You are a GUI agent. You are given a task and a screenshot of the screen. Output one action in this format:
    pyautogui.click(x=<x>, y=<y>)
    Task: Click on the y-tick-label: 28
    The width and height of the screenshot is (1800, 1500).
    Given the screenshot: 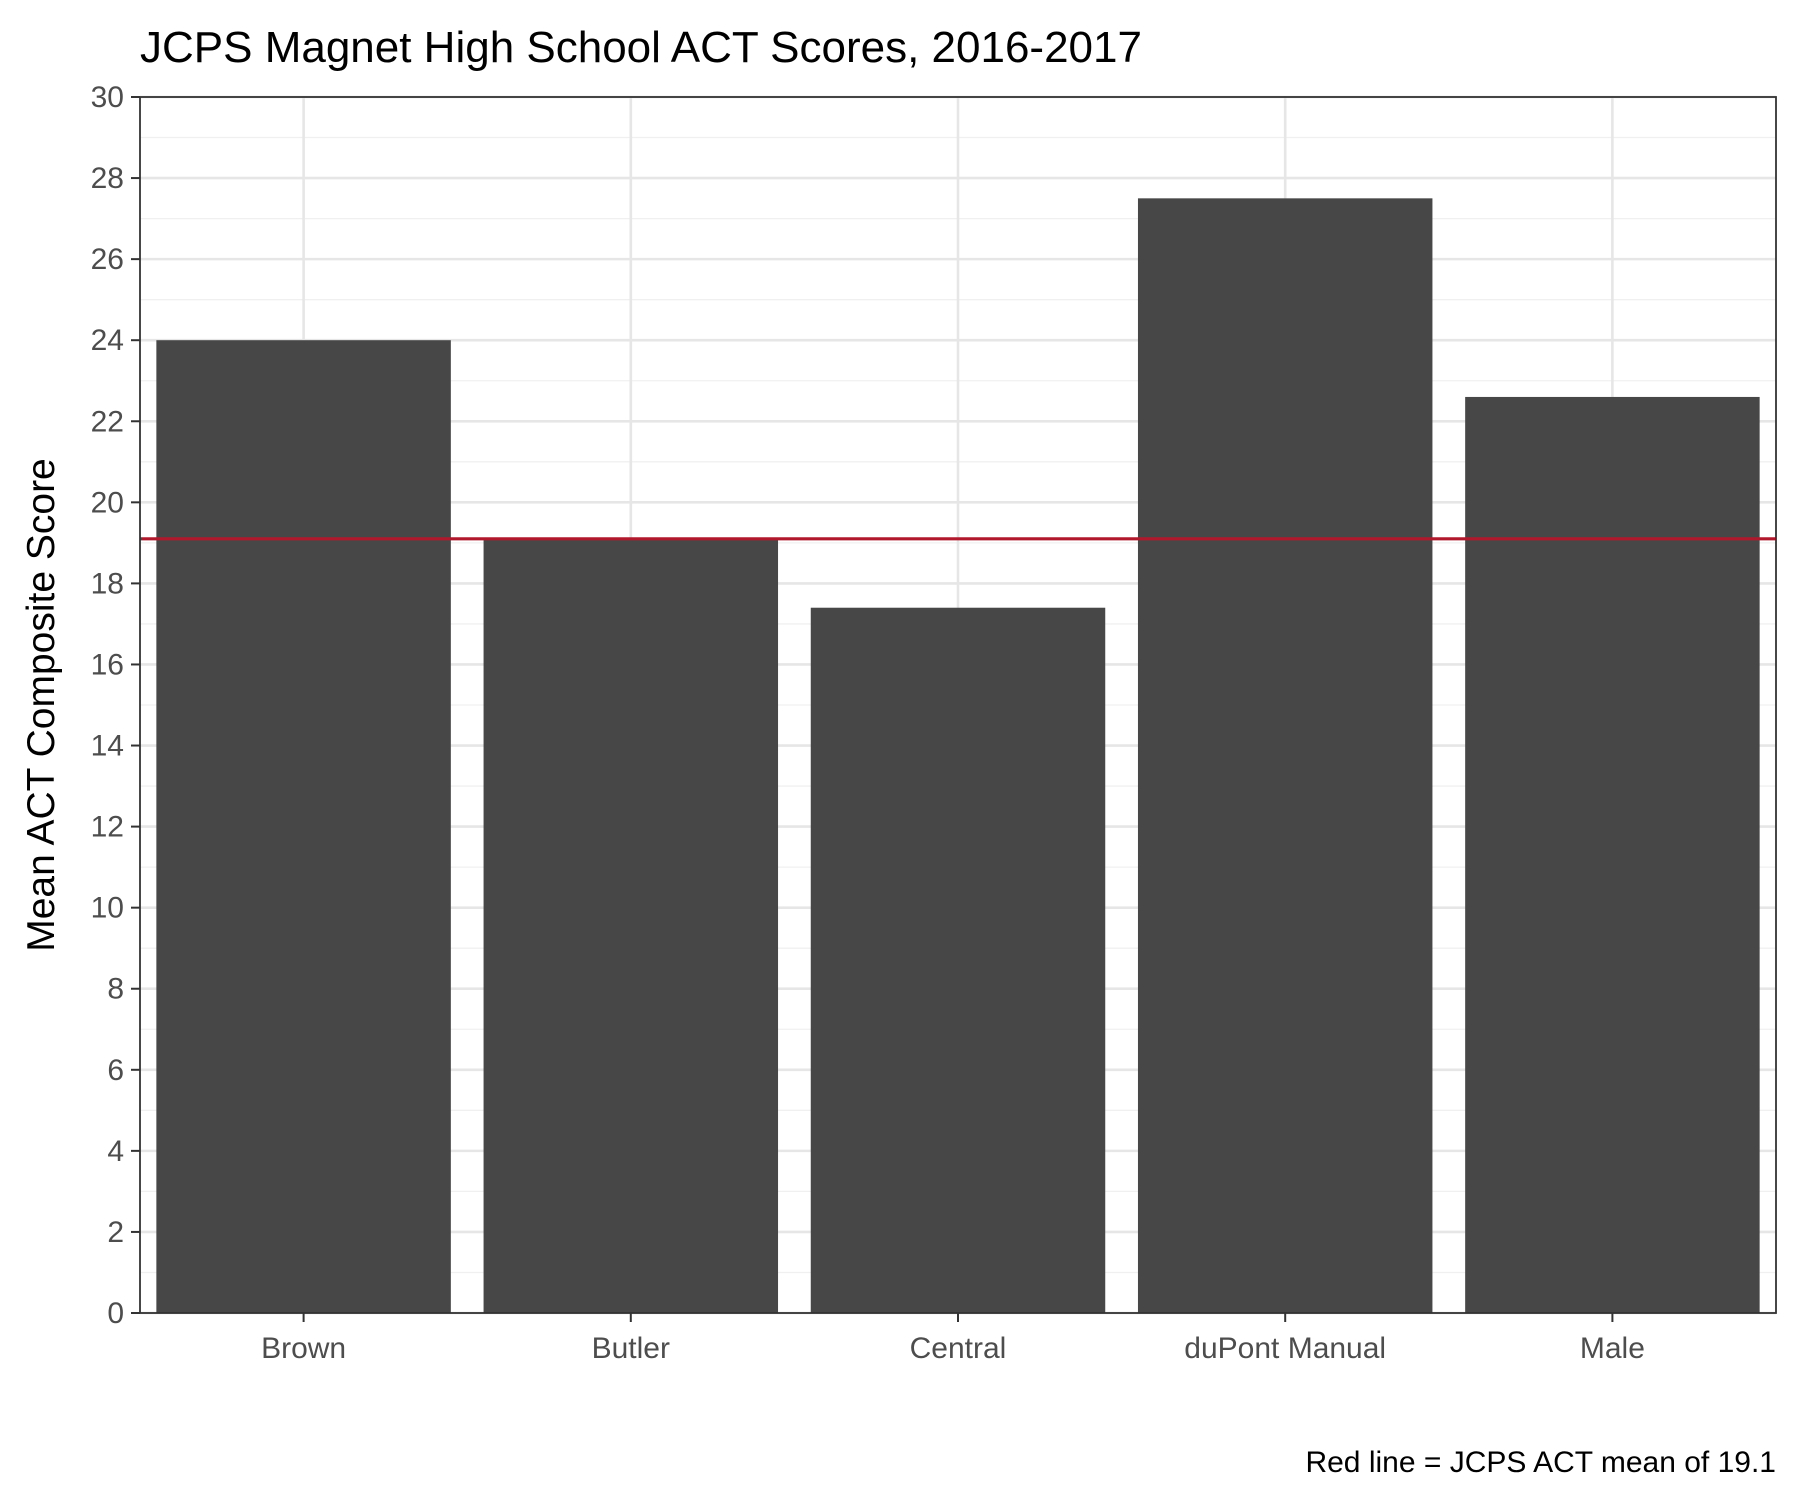 What is the action you would take?
    pyautogui.click(x=107, y=178)
    